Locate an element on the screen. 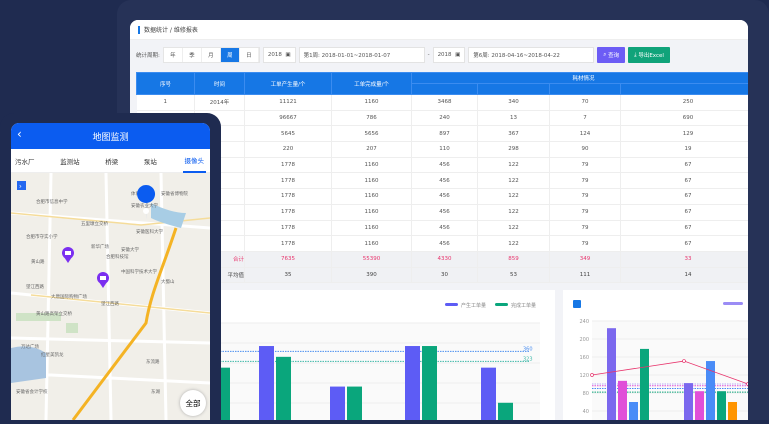 This screenshot has height=424, width=769. table-cell: 129 is located at coordinates (684, 134).